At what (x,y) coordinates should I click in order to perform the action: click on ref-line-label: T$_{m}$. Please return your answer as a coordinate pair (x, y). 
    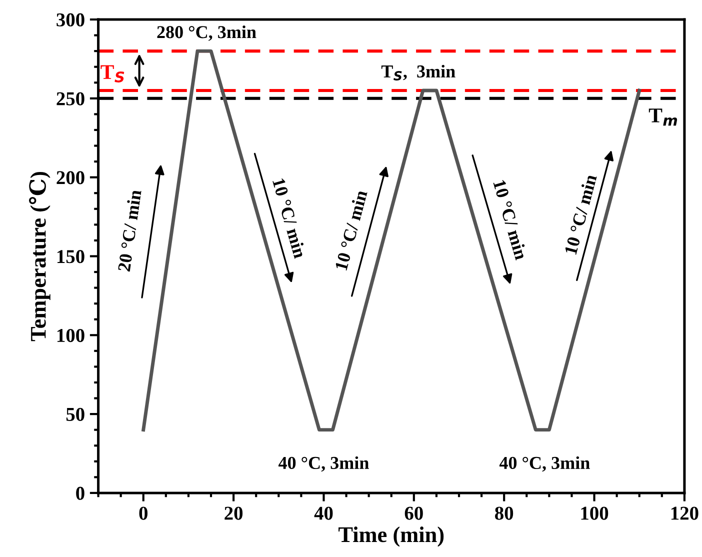
    Looking at the image, I should click on (663, 117).